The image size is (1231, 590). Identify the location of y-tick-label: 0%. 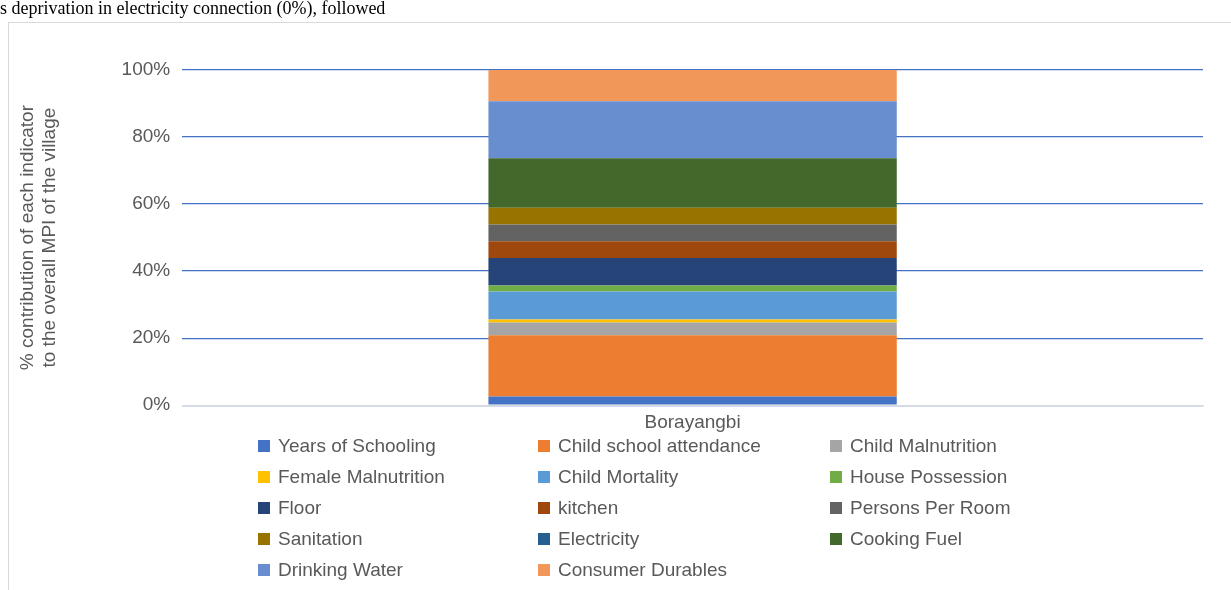
(156, 404).